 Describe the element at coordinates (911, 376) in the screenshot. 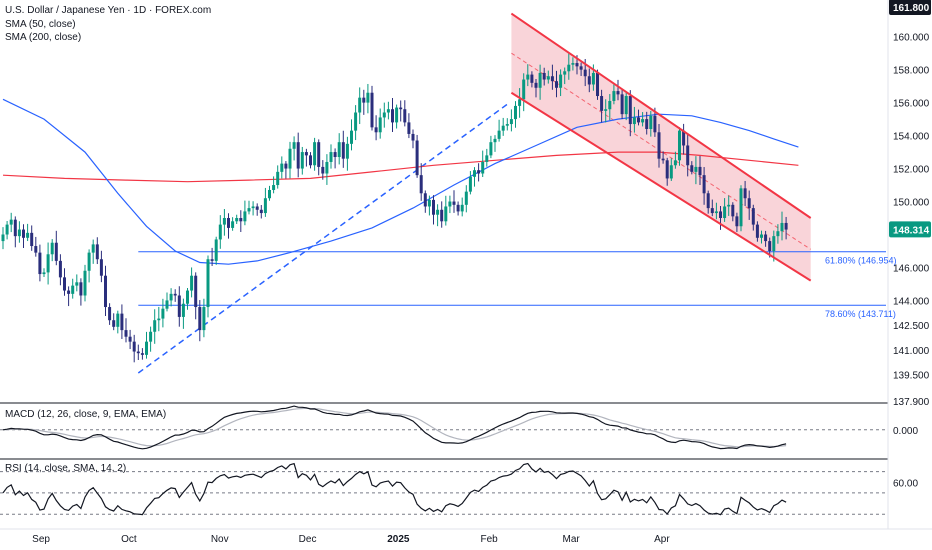

I see `price-tick-label: 139.500` at that location.